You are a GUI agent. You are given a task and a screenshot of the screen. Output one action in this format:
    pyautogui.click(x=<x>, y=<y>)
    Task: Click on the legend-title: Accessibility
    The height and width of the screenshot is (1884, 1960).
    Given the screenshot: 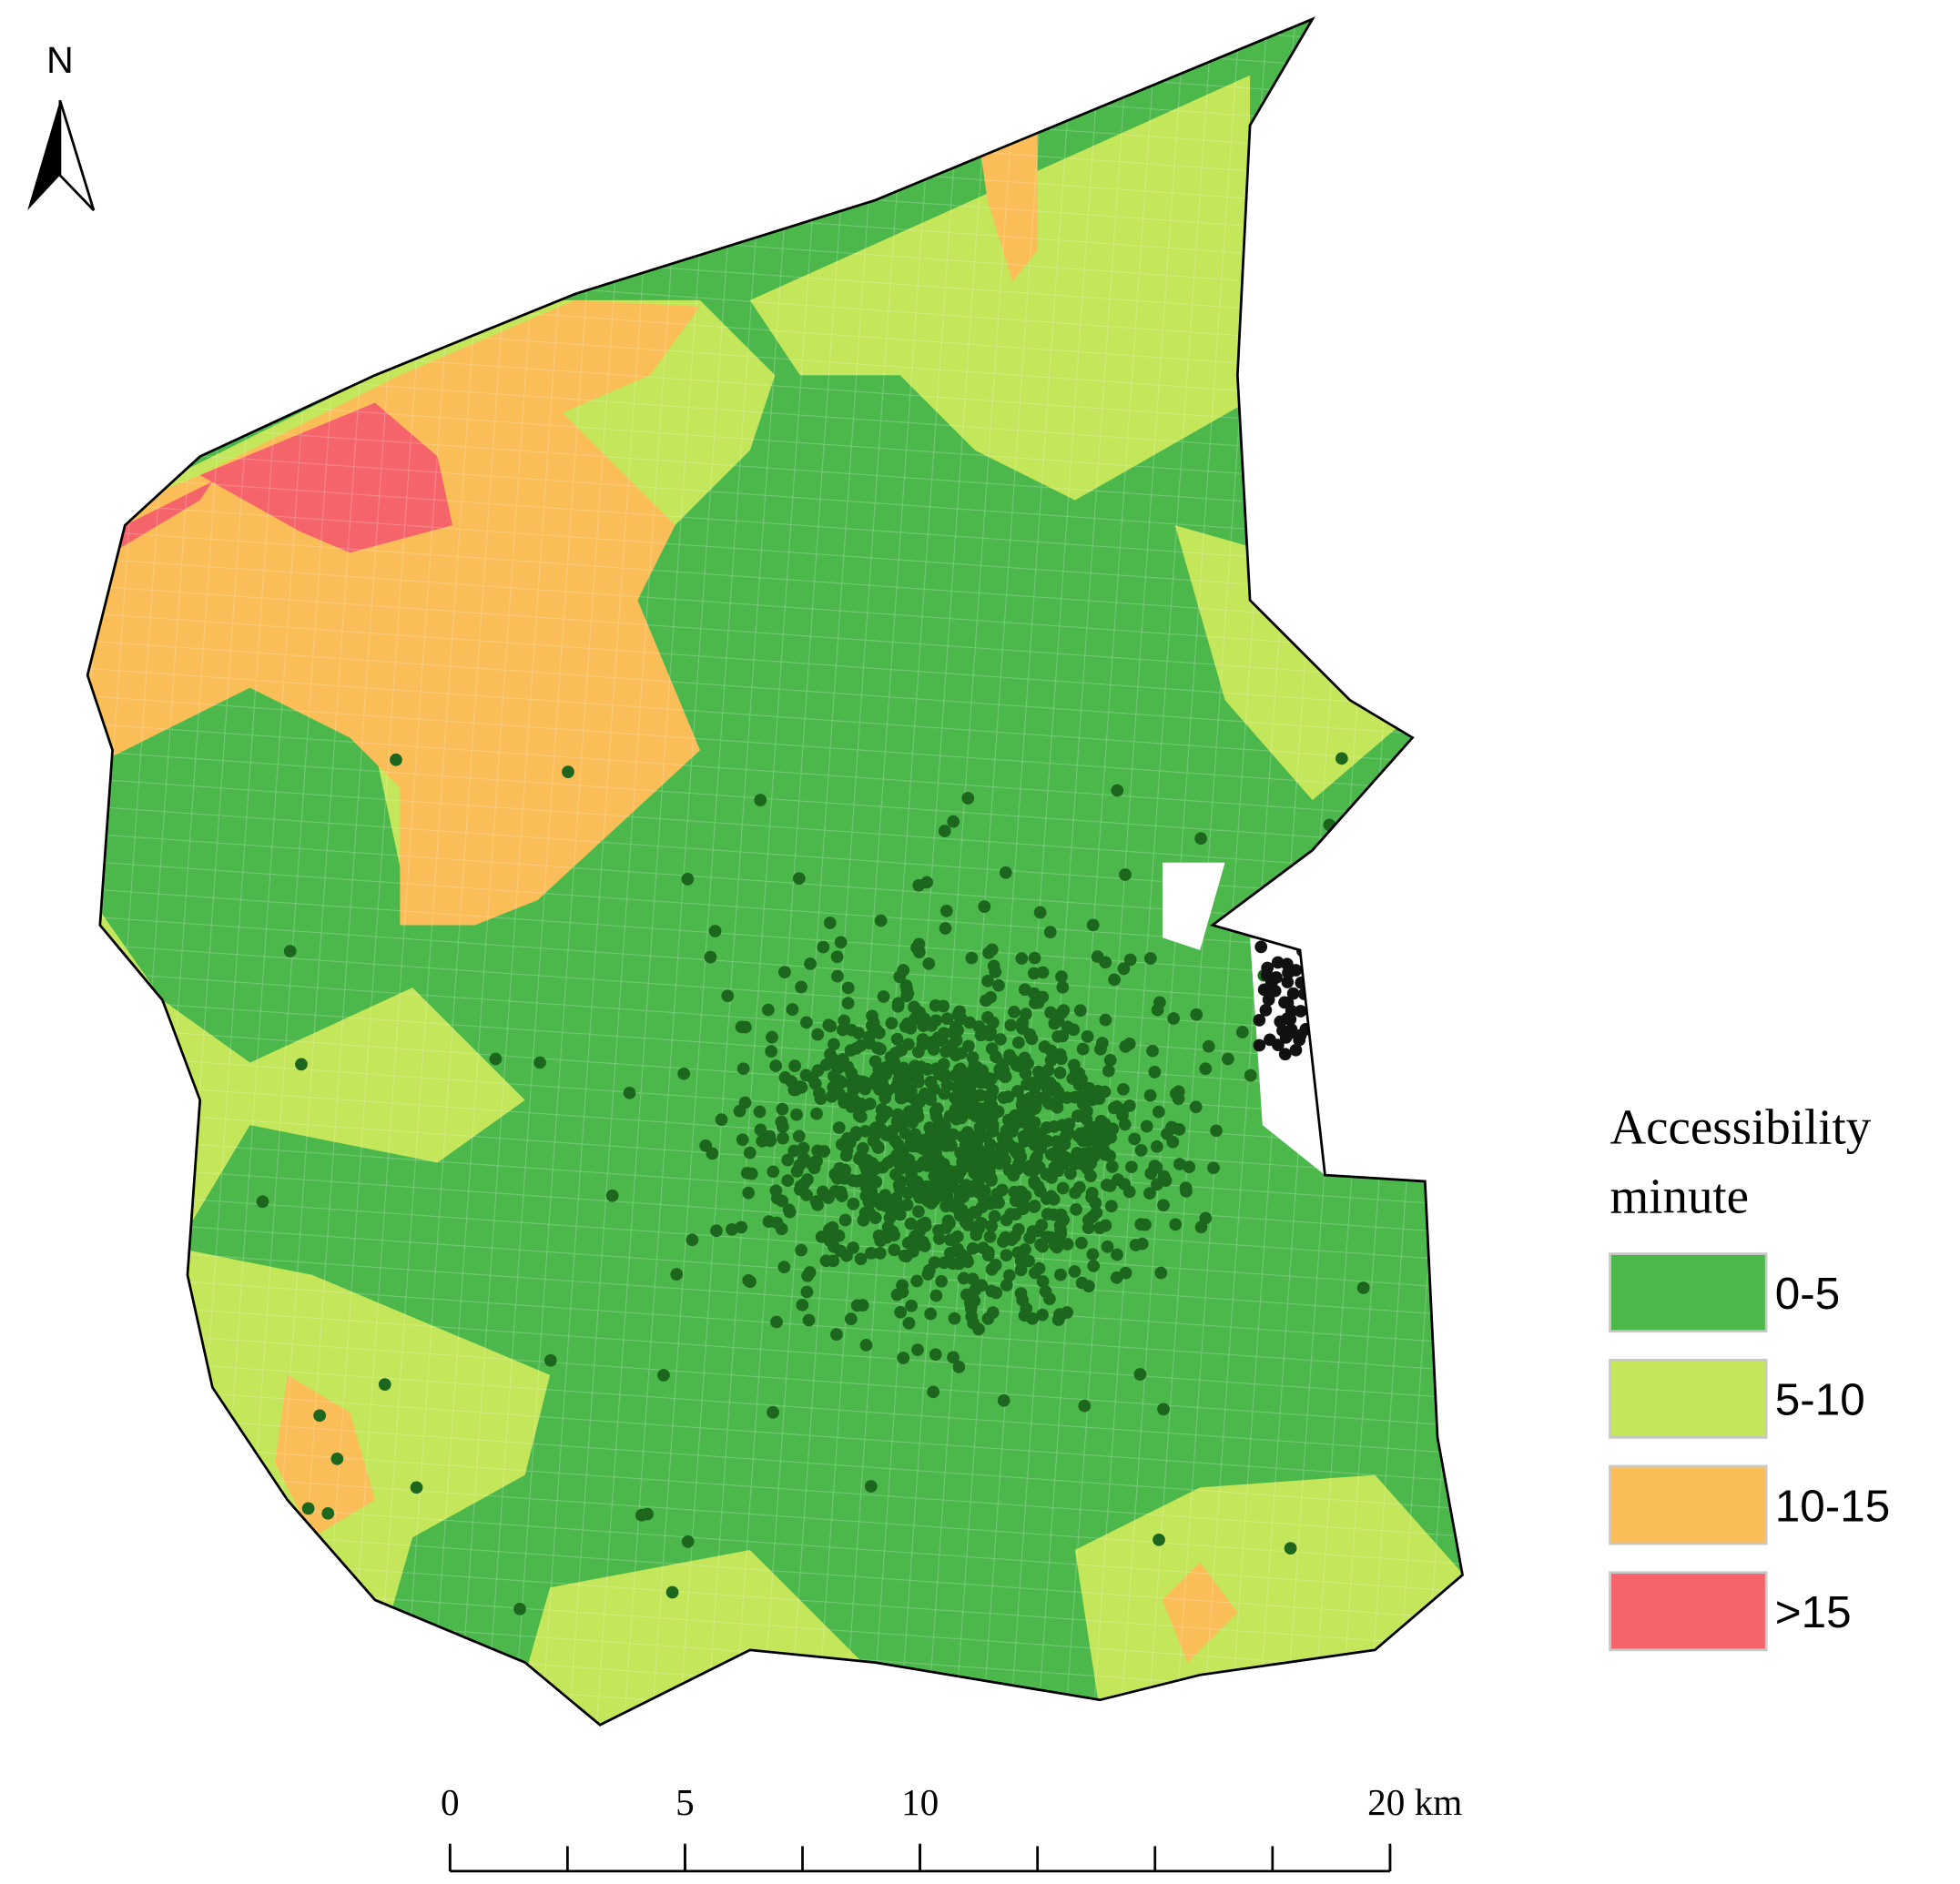 What is the action you would take?
    pyautogui.click(x=1741, y=1127)
    